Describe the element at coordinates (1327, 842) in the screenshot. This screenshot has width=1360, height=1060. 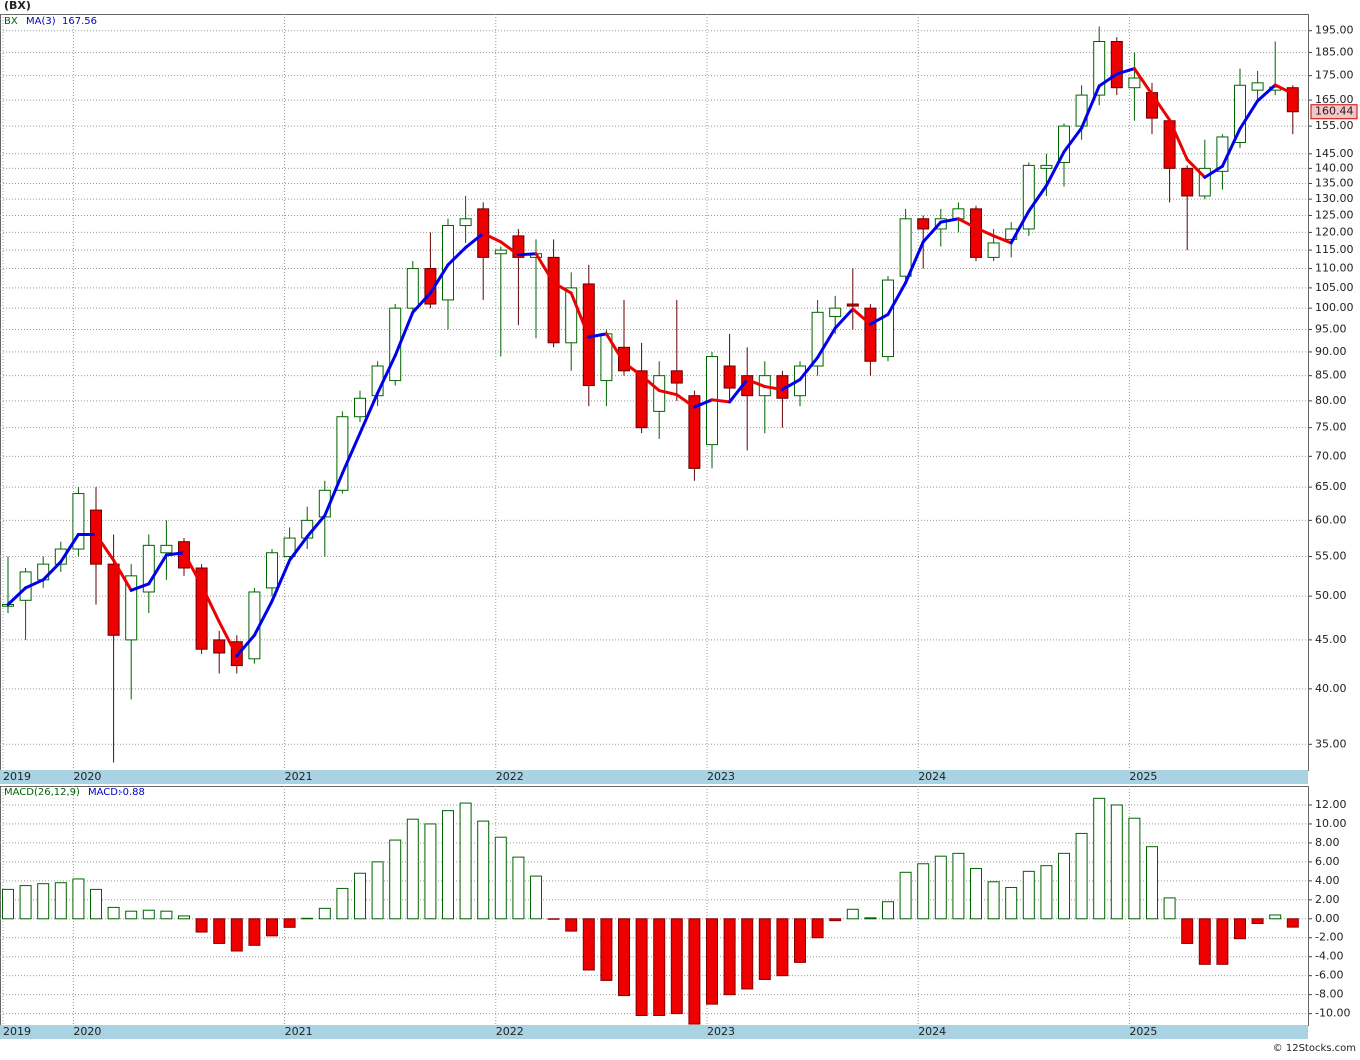
I see `y-tick-label: 8.00` at that location.